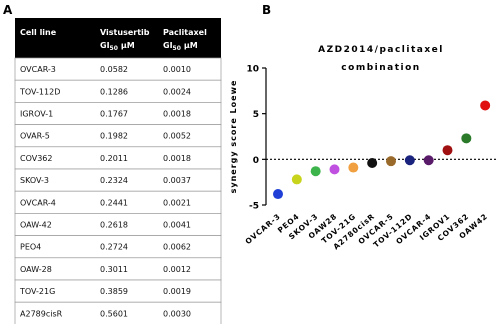 The image size is (500, 329). What do you see at coordinates (380, 68) in the screenshot?
I see `chart-title: combination` at bounding box center [380, 68].